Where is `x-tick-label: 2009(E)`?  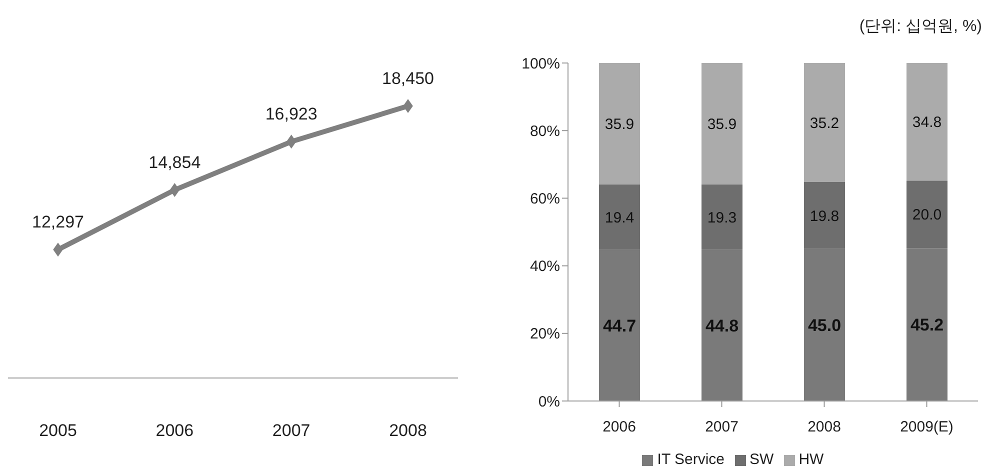
x-tick-label: 2009(E) is located at coordinates (927, 427).